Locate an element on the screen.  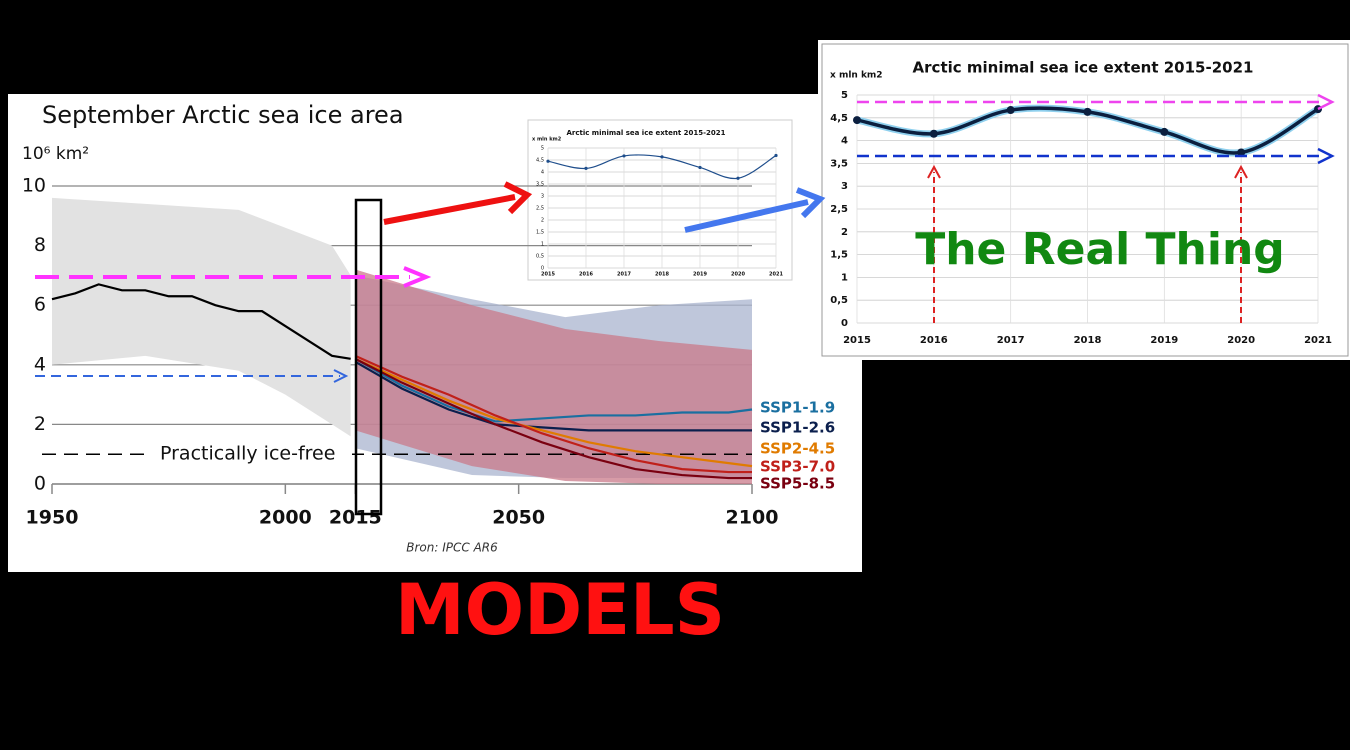
legend-label: SSP1-2.6 is located at coordinates (797, 428).